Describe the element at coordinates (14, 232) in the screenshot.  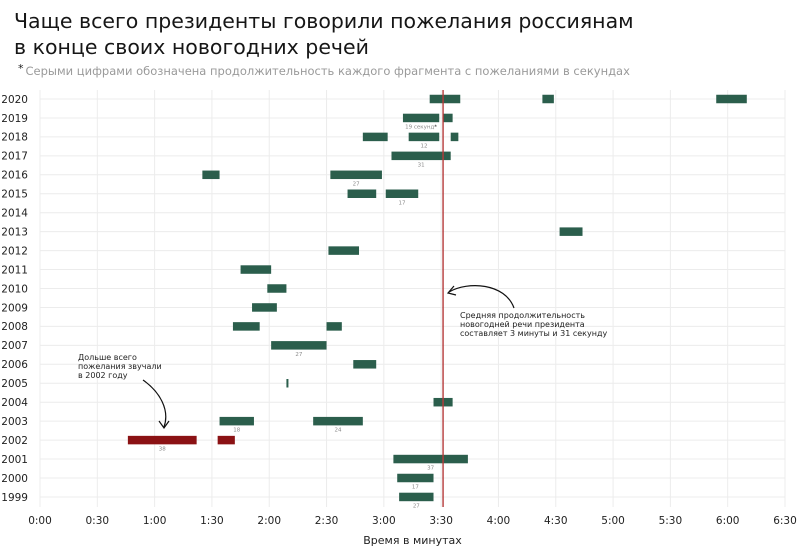
I see `y-tick-2013: 2013` at that location.